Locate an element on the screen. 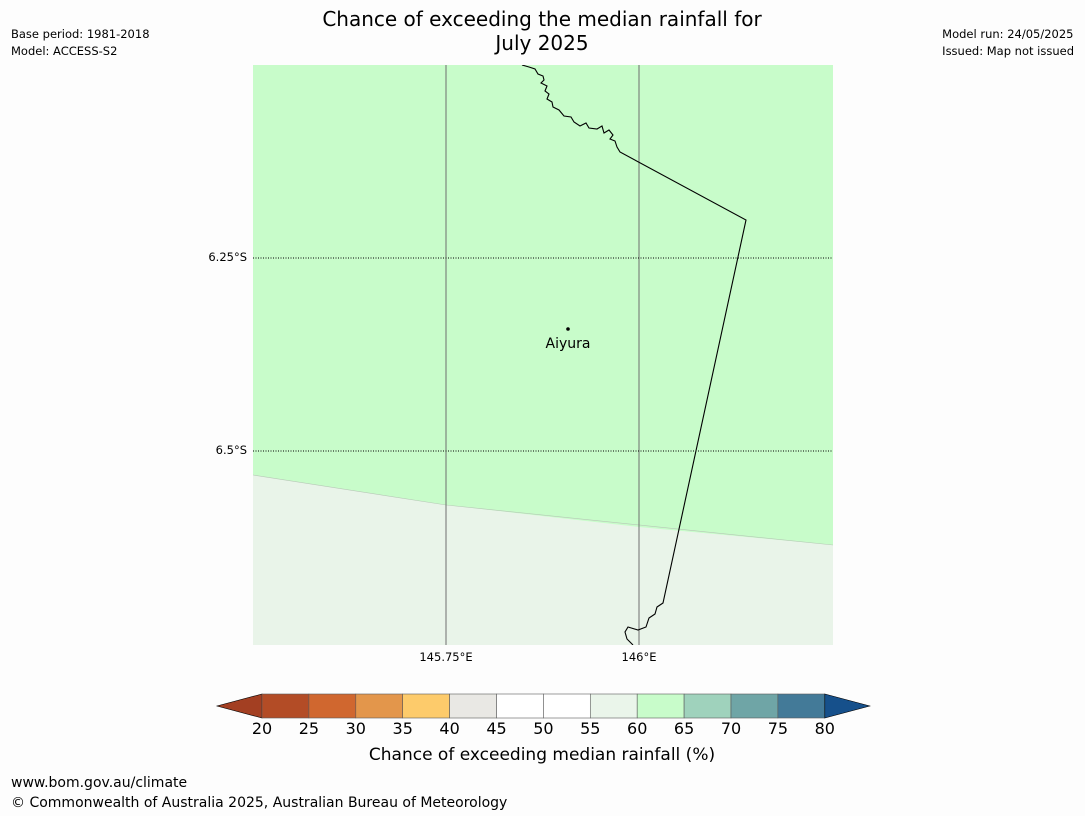  aiyura-marker is located at coordinates (568, 329).